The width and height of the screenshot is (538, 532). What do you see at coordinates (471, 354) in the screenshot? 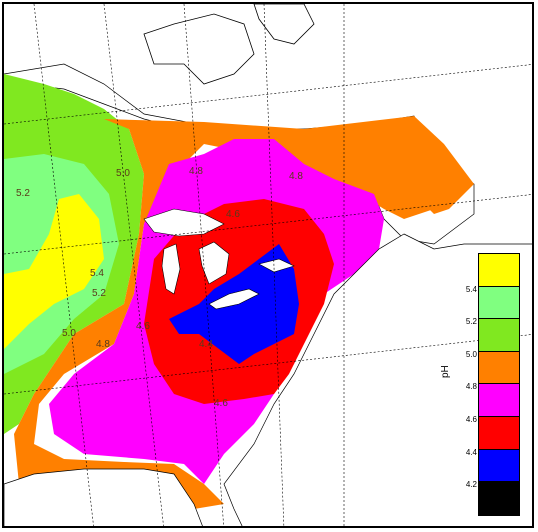
I see `legend-tick: 5.0` at bounding box center [471, 354].